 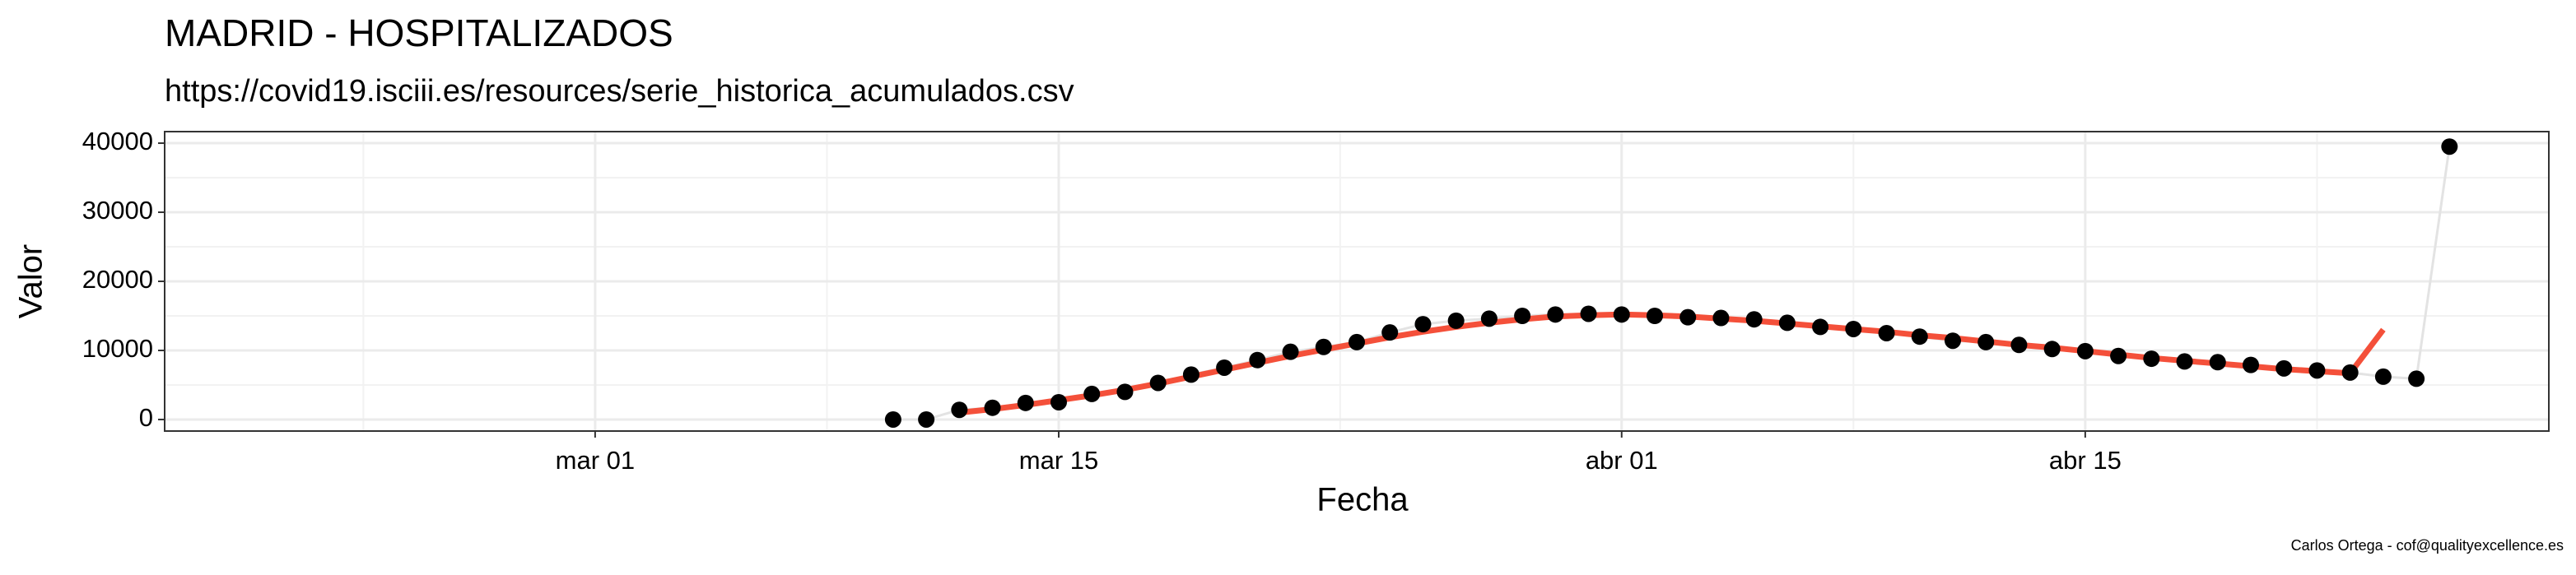 I want to click on x-tick-label: mar 15, so click(x=1058, y=461).